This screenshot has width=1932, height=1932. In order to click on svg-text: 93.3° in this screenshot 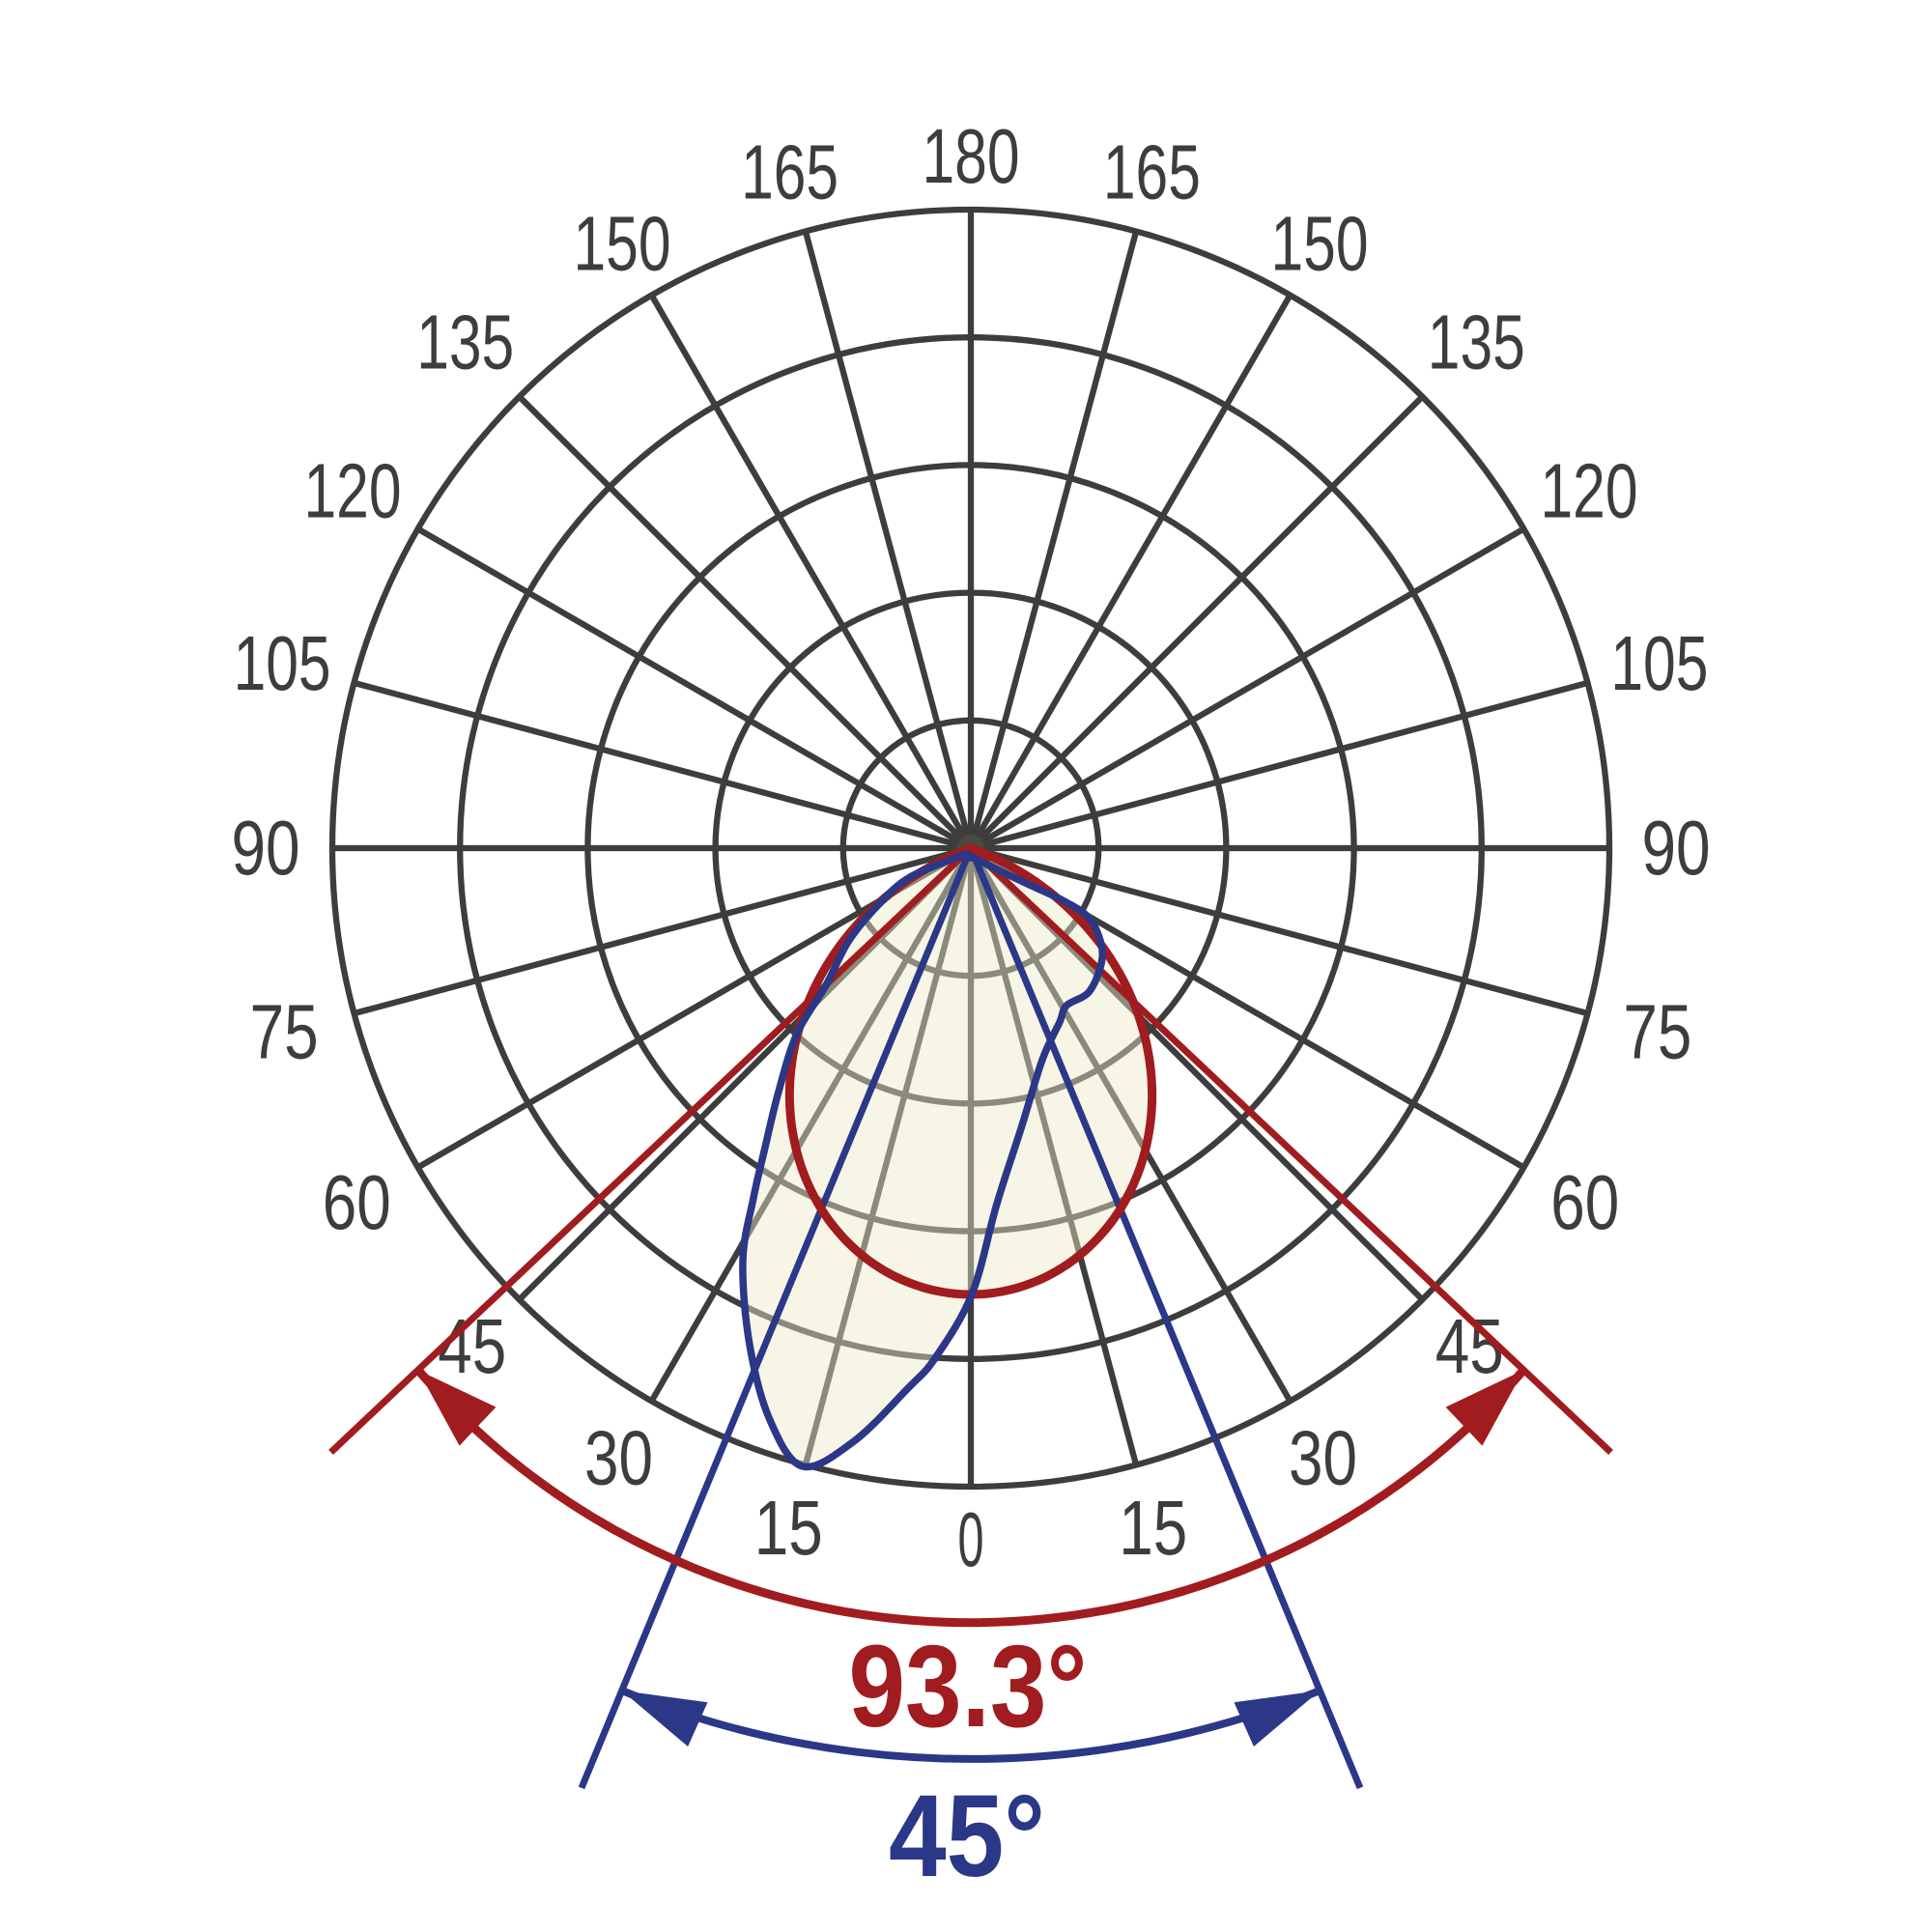, I will do `click(968, 1685)`.